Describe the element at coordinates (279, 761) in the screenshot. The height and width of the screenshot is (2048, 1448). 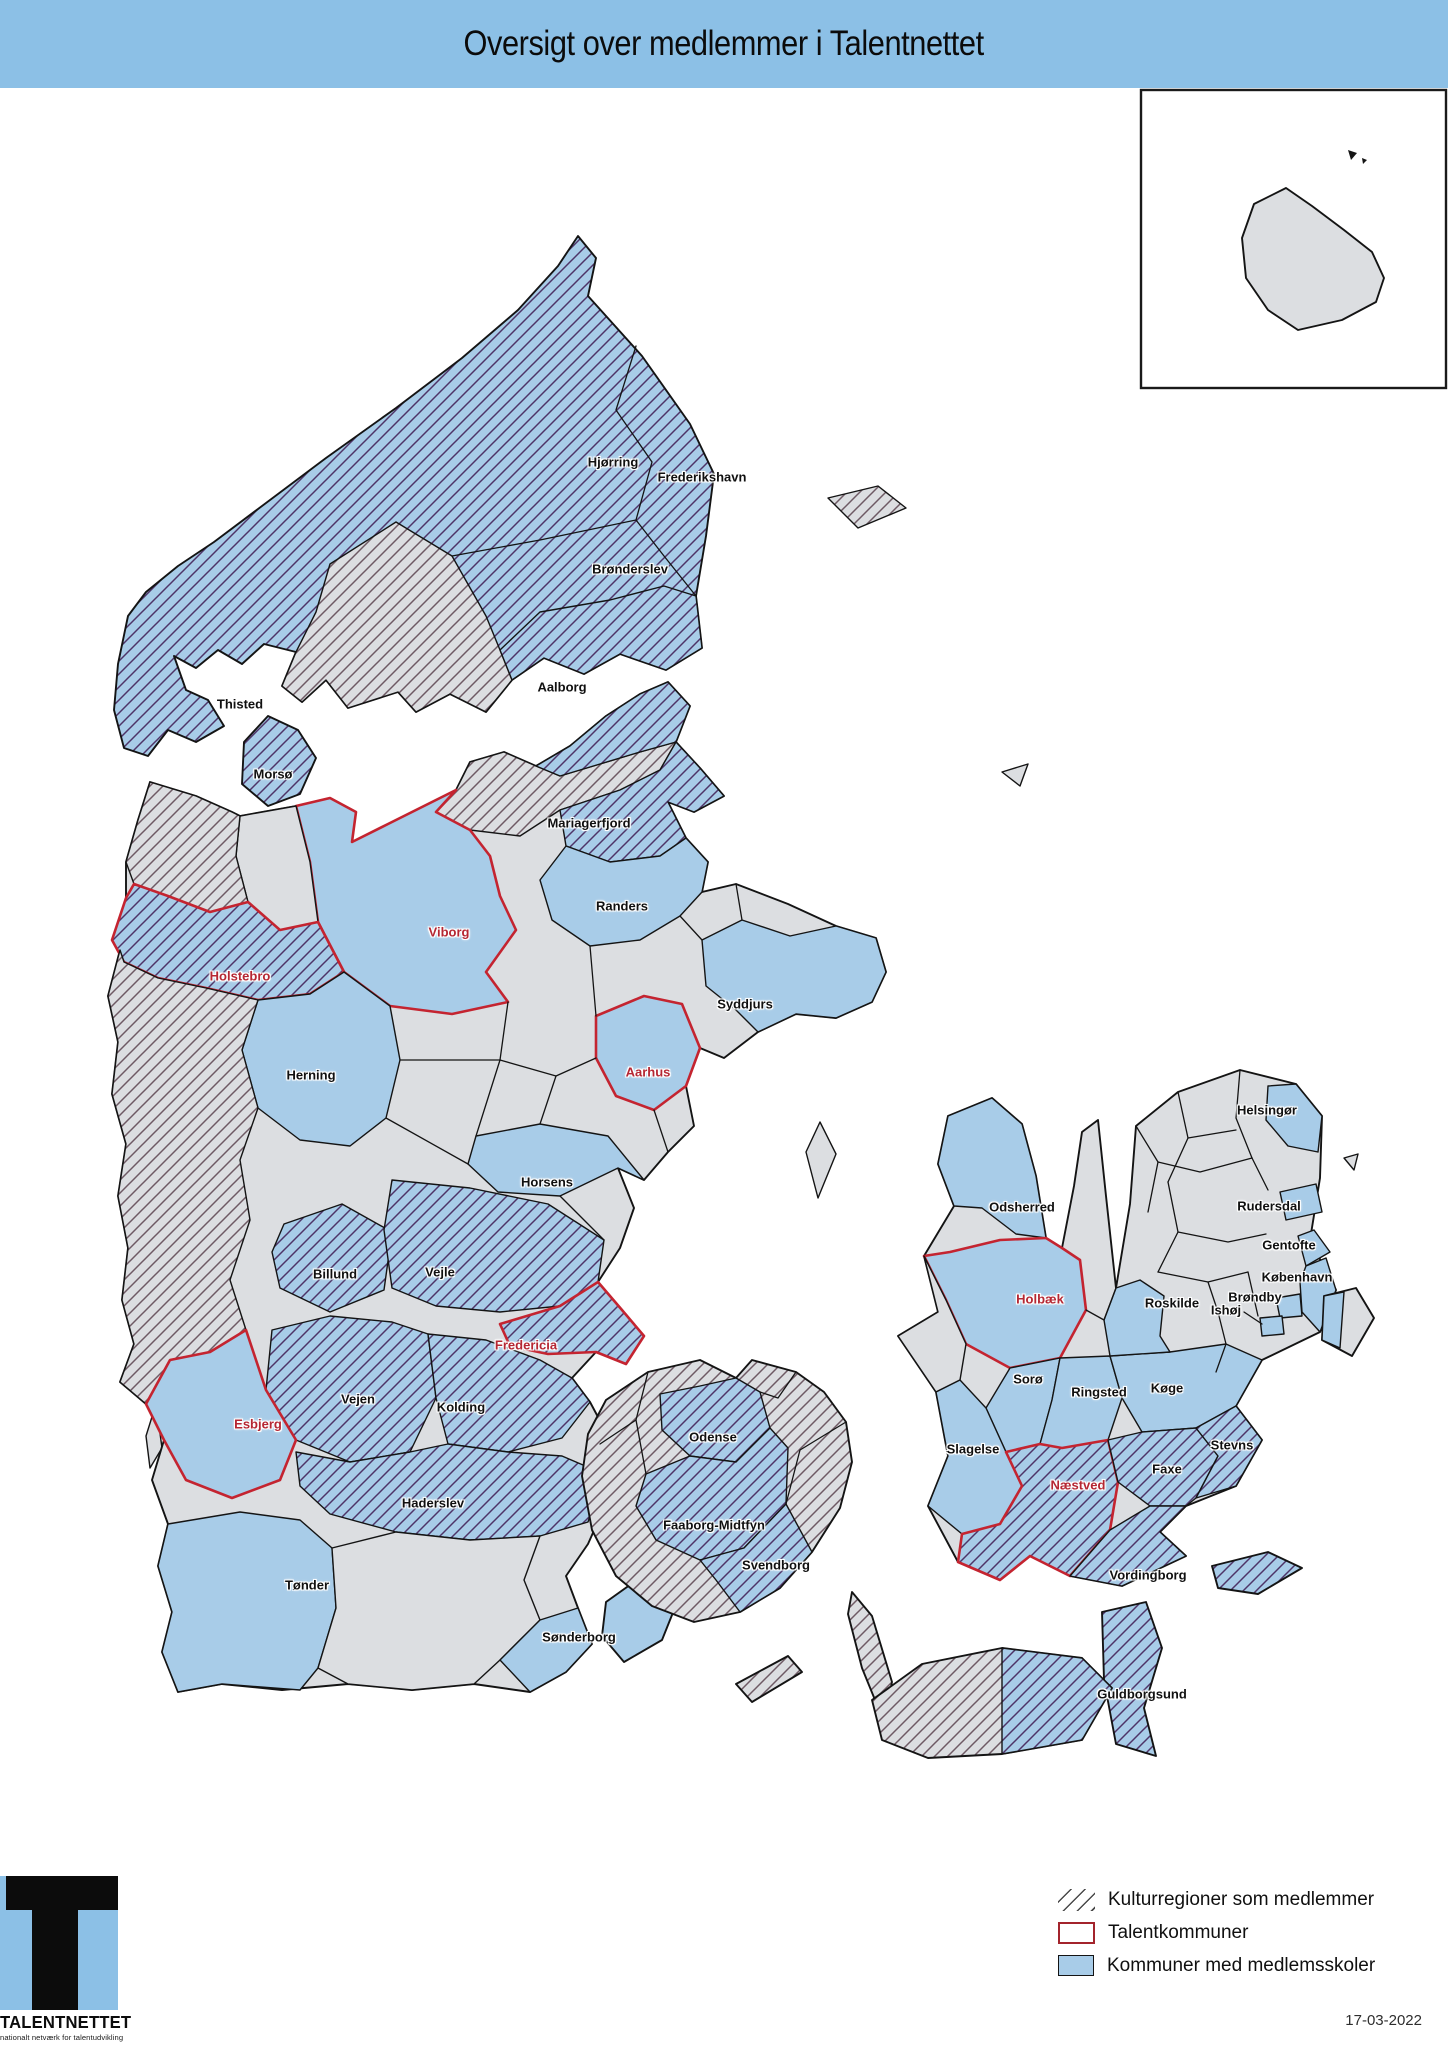
I see `region-morsoe` at that location.